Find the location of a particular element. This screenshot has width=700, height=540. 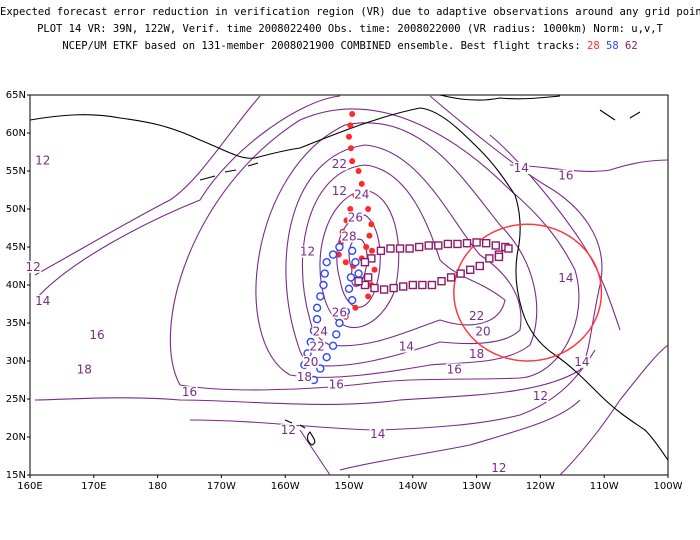

lat-label: 55N is located at coordinates (16, 171).